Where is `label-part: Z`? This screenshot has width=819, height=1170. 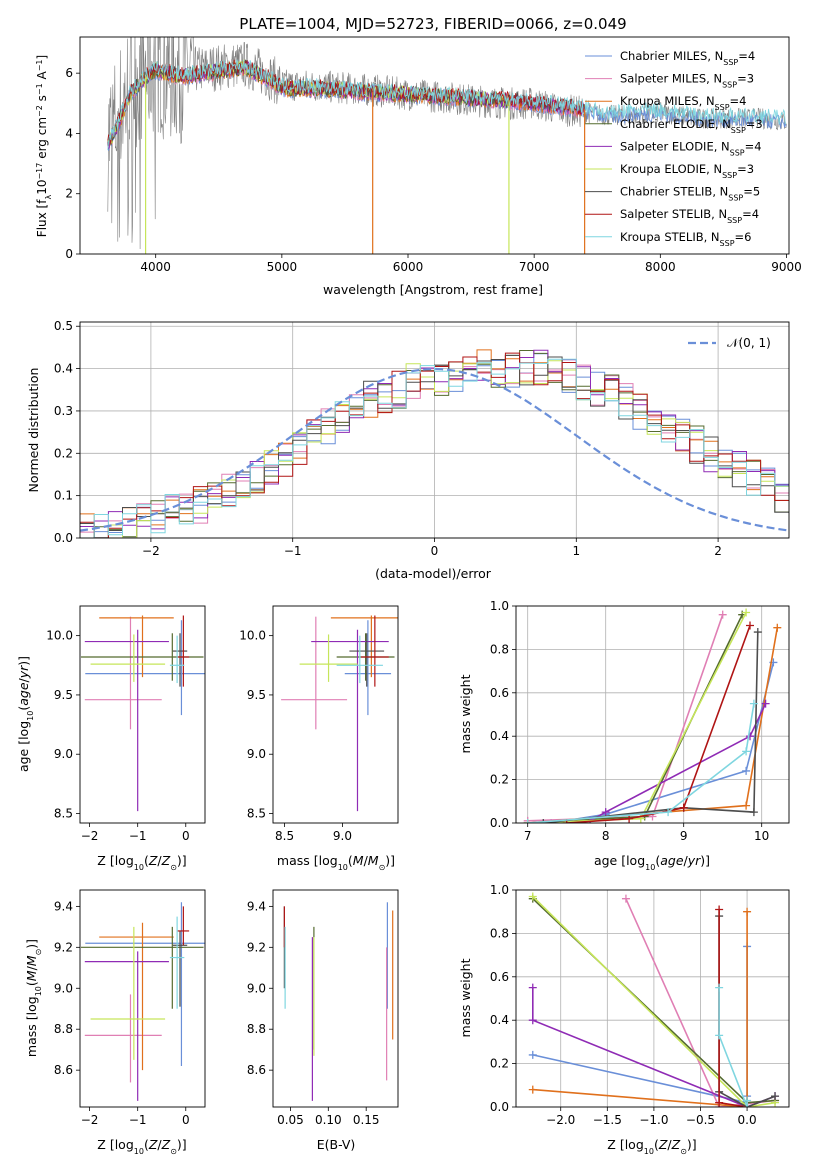
label-part: Z is located at coordinates (153, 860).